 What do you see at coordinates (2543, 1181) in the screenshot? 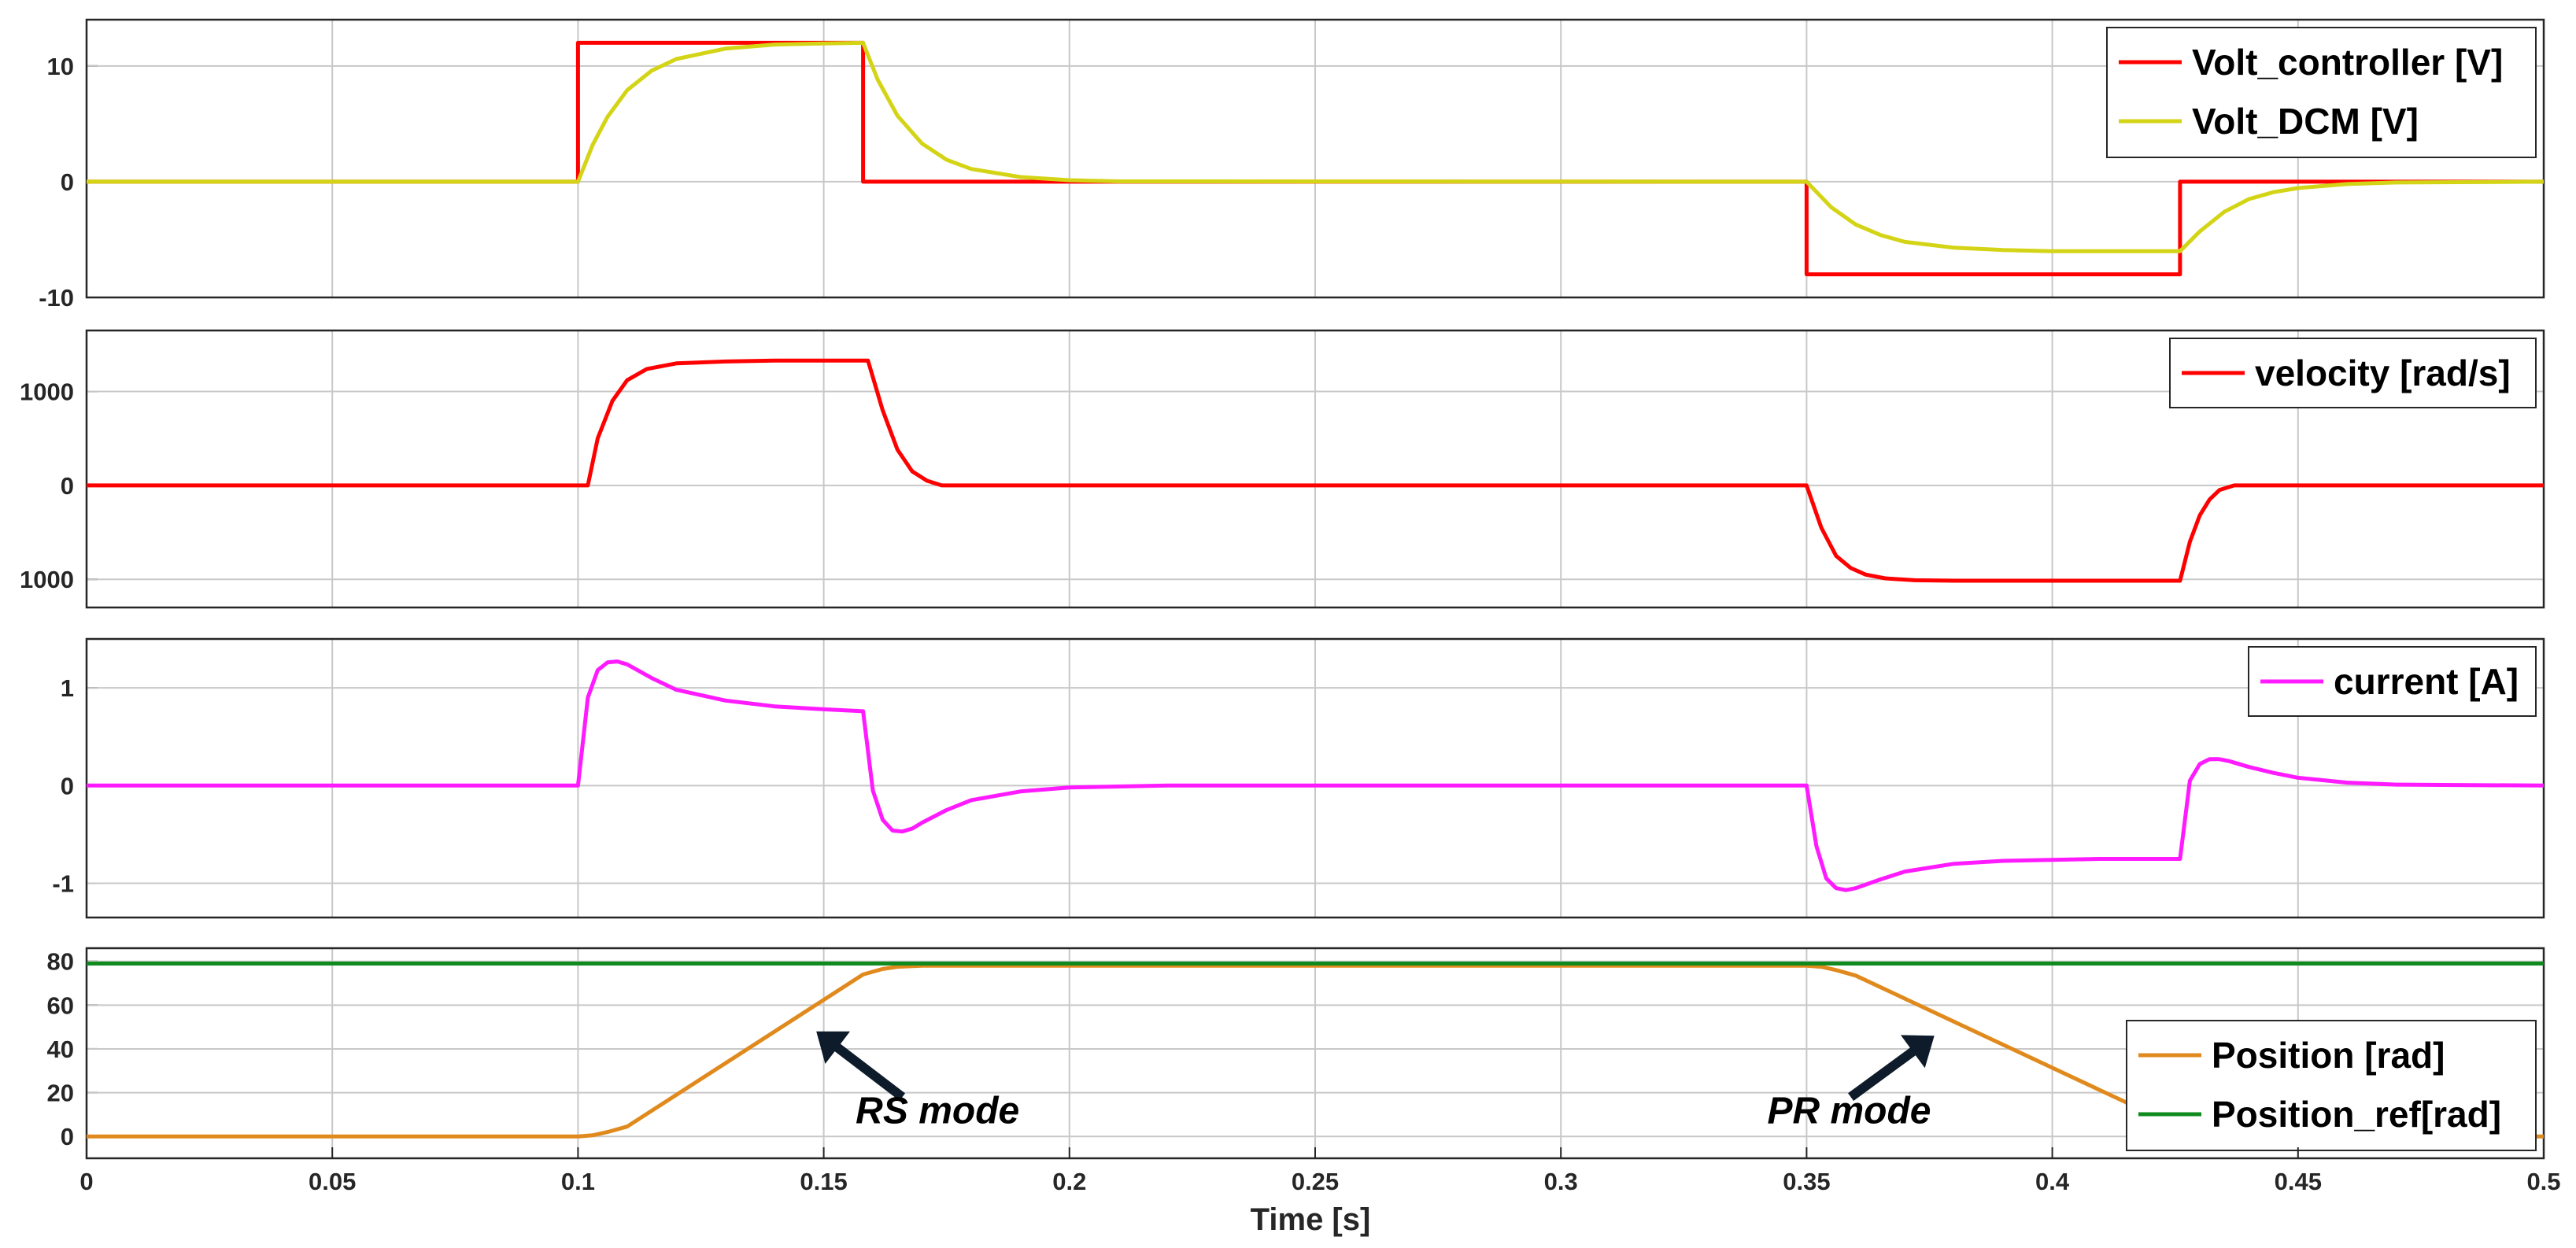
I see `x-tick-label: 0.5` at bounding box center [2543, 1181].